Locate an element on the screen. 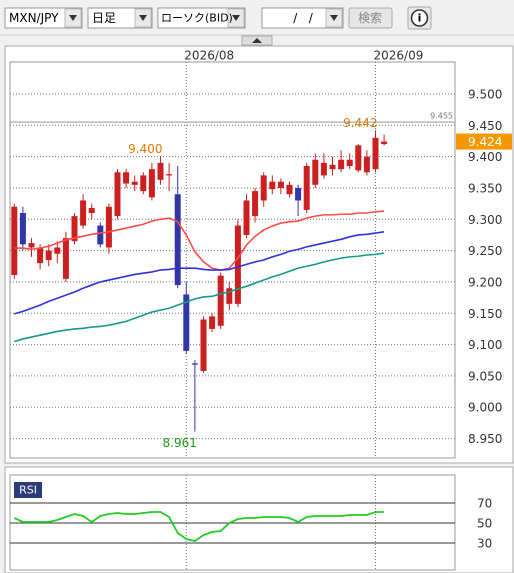 This screenshot has width=514, height=573. y-tick-label: 9.200 is located at coordinates (485, 282).